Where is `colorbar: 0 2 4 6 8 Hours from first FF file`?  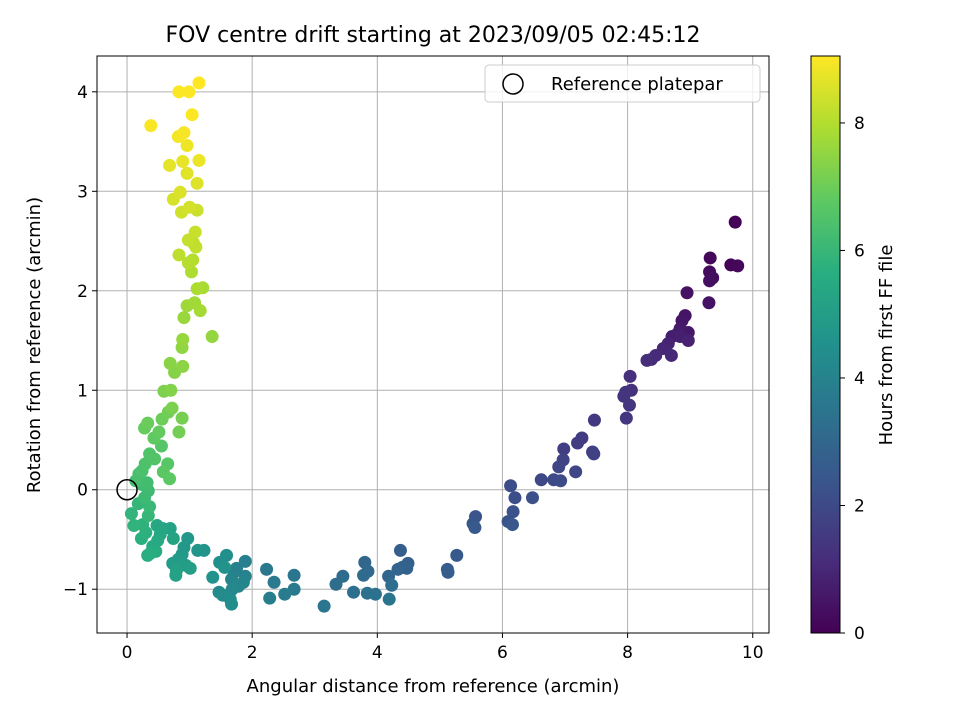 colorbar: 0 2 4 6 8 Hours from first FF file is located at coordinates (853, 349).